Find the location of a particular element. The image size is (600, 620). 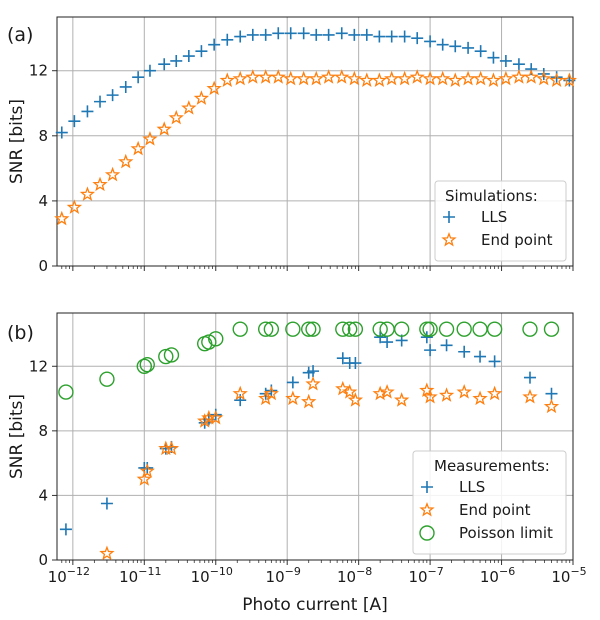

panel-label: (a) is located at coordinates (20, 35).